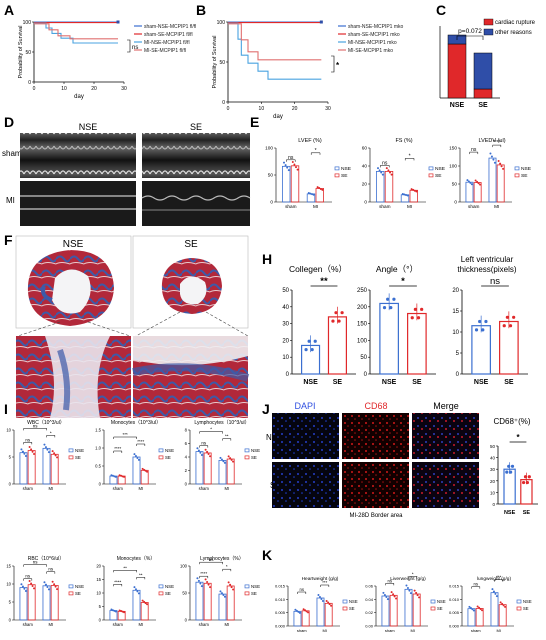 Image resolution: width=546 pixels, height=640 pixels. I want to click on sig-label: ****, so click(140, 441).